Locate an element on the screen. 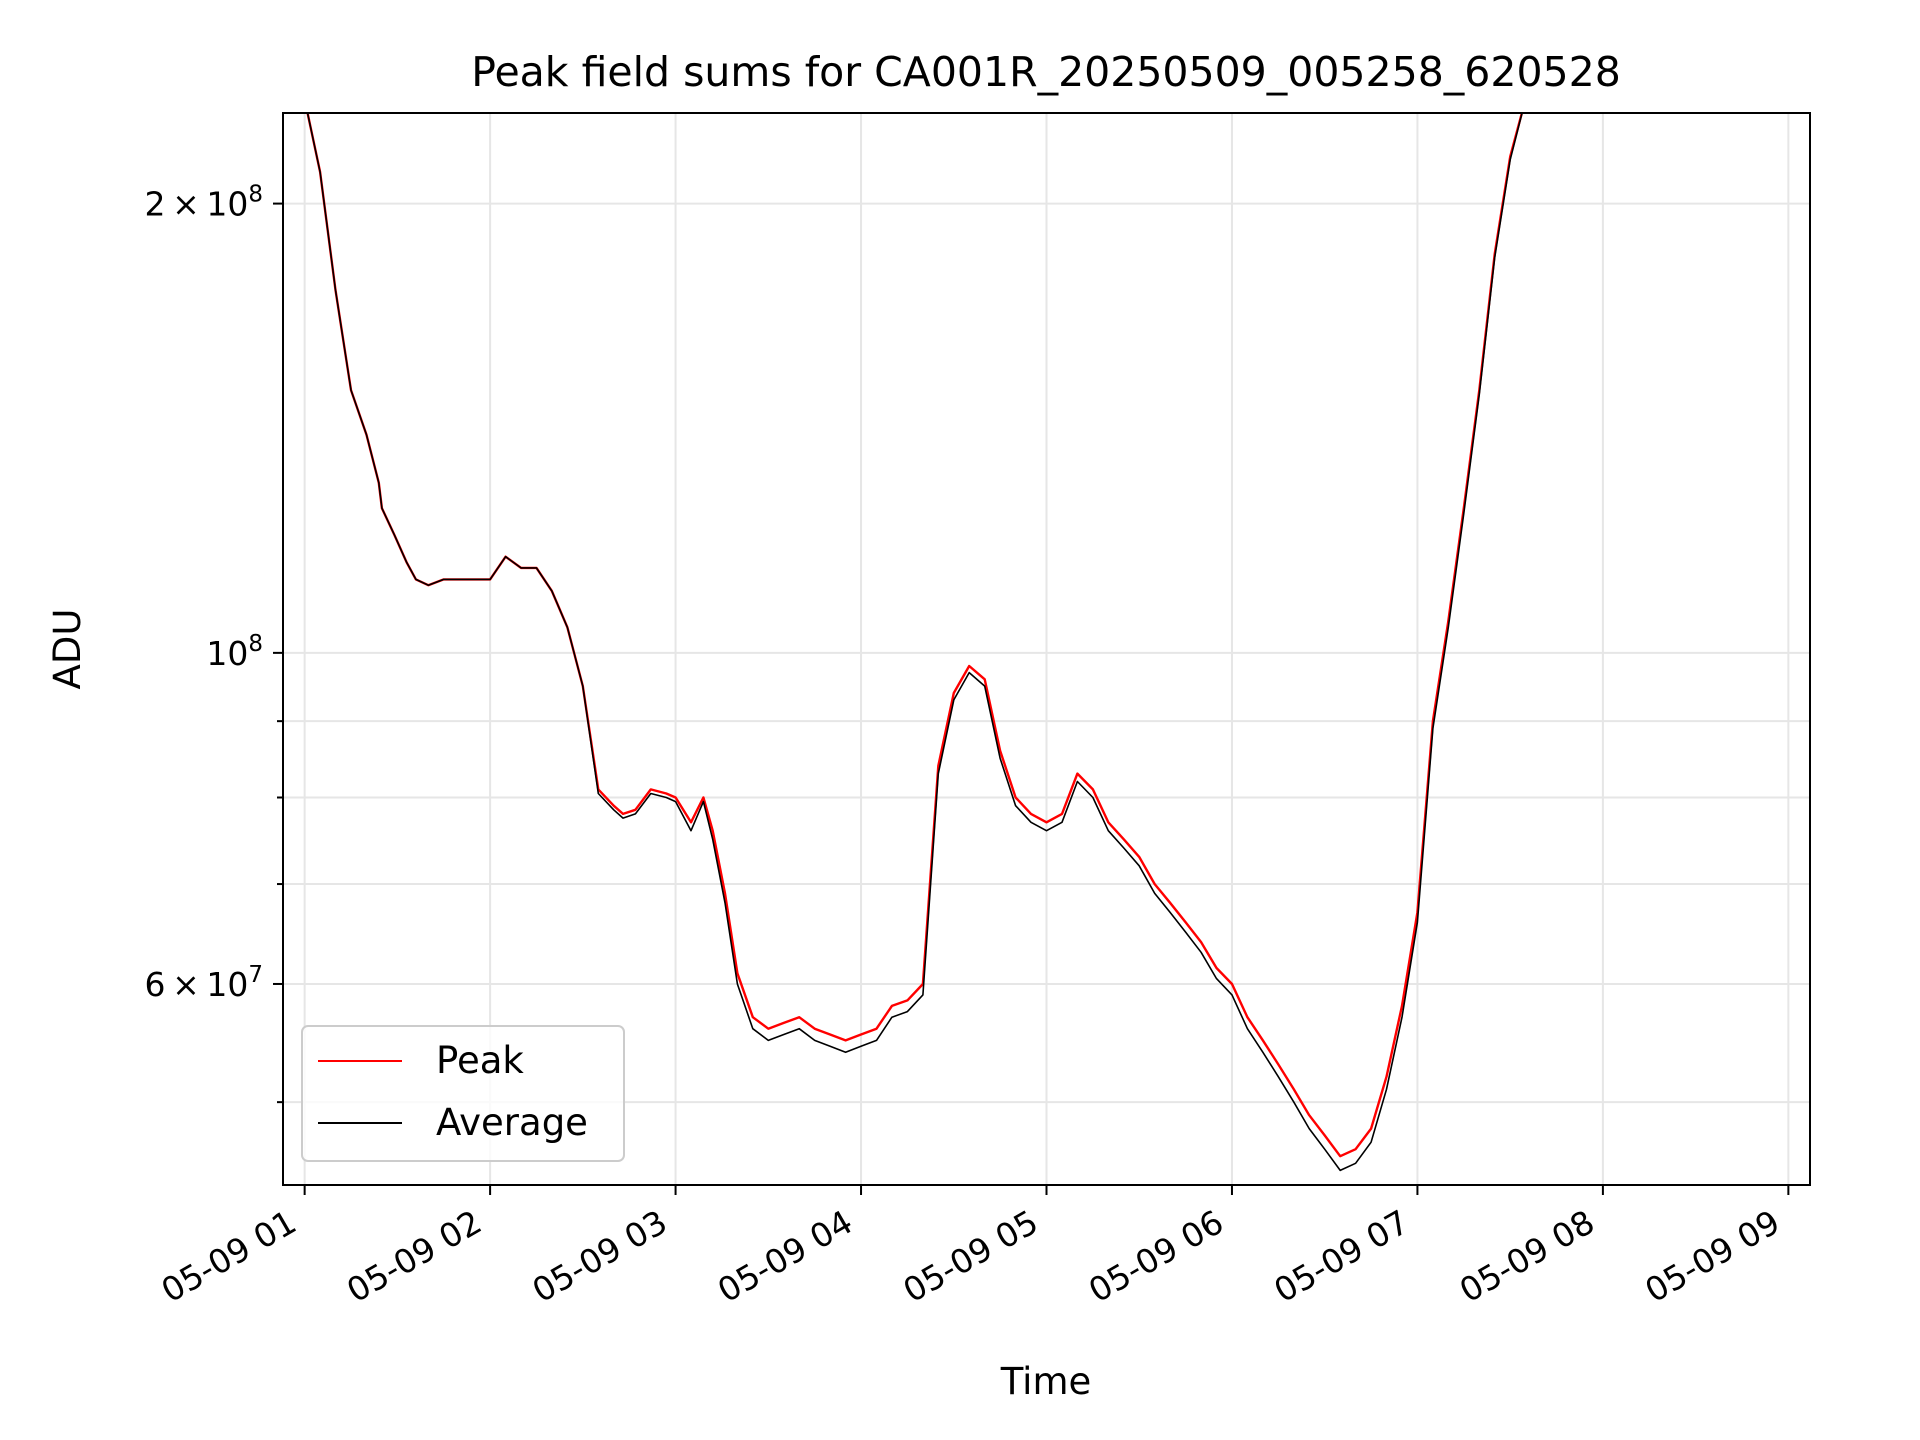 This screenshot has height=1440, width=1920. y-axis-label: ADU is located at coordinates (67, 649).